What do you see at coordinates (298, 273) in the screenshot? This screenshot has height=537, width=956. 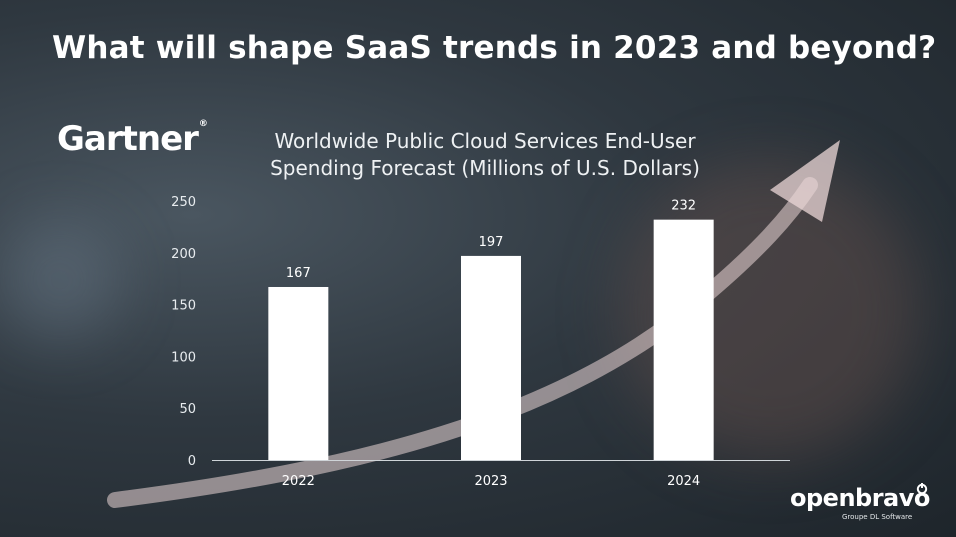 I see `data-label: 167` at bounding box center [298, 273].